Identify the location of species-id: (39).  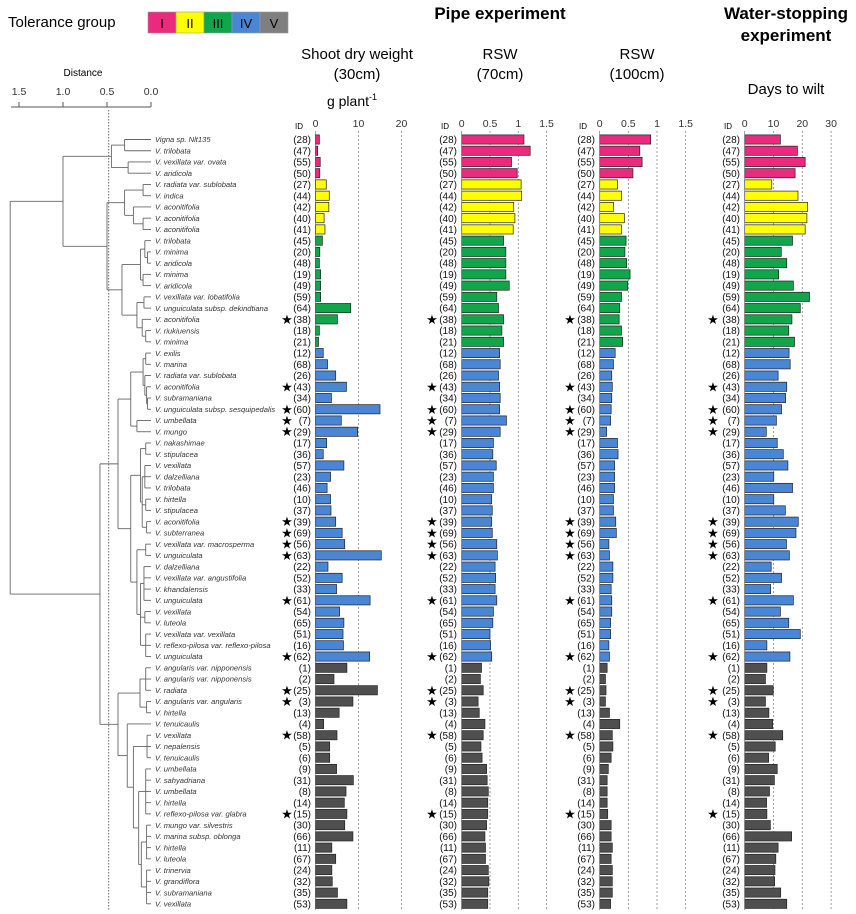
(586, 522).